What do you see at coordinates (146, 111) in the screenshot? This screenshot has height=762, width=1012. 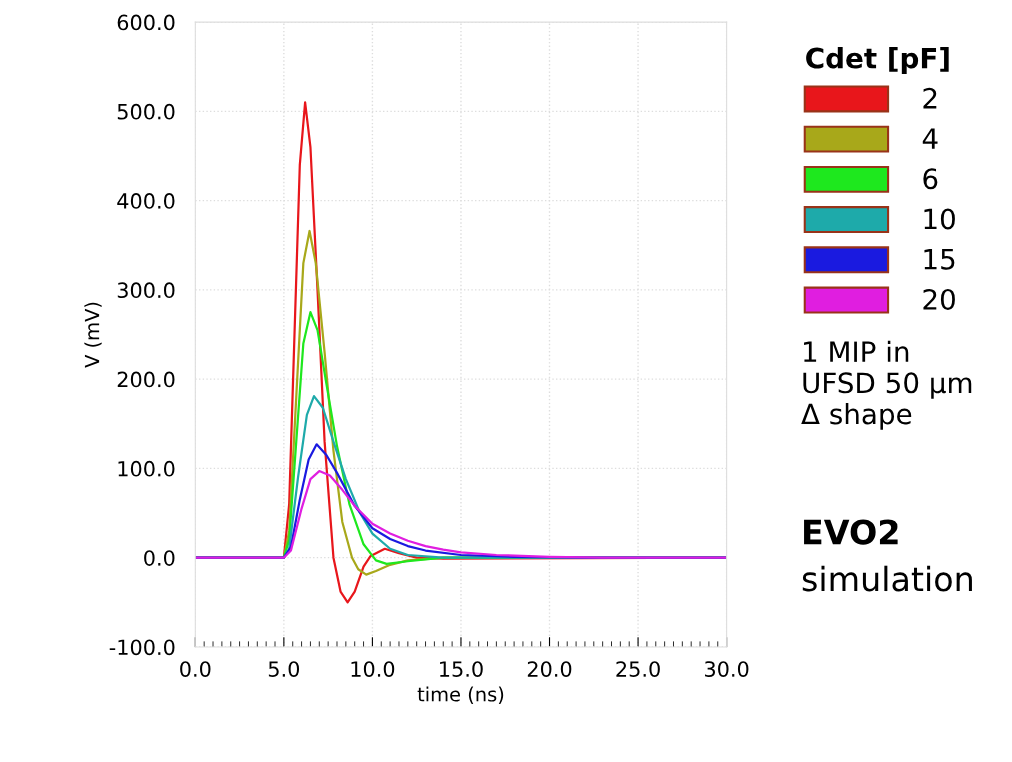 I see `y-tick-label: 500.0` at bounding box center [146, 111].